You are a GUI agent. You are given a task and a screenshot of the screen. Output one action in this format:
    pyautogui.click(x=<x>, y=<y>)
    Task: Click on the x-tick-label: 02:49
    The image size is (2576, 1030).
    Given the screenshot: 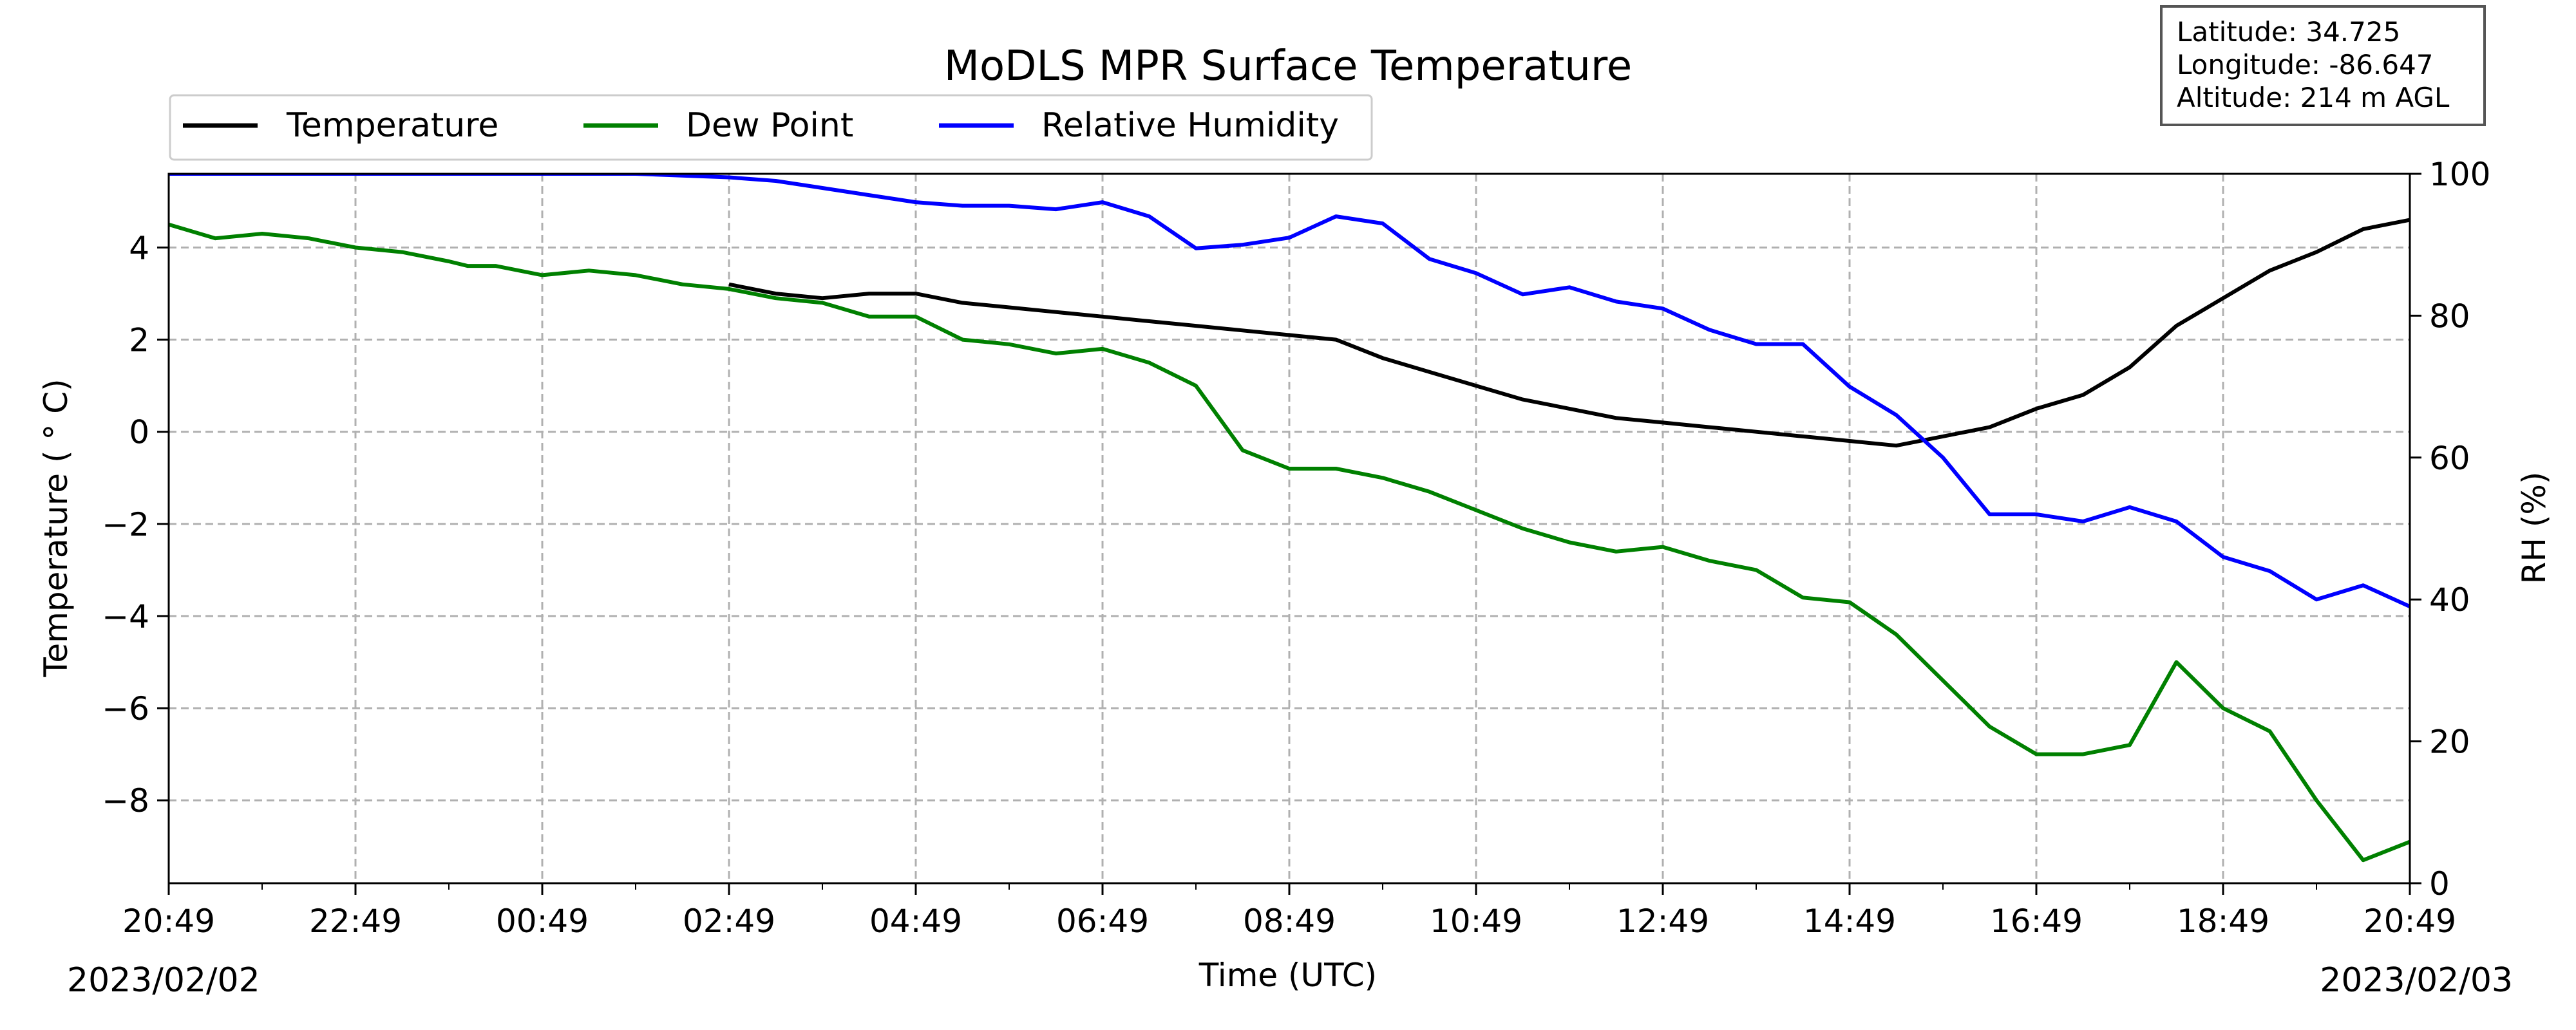 What is the action you would take?
    pyautogui.click(x=729, y=921)
    